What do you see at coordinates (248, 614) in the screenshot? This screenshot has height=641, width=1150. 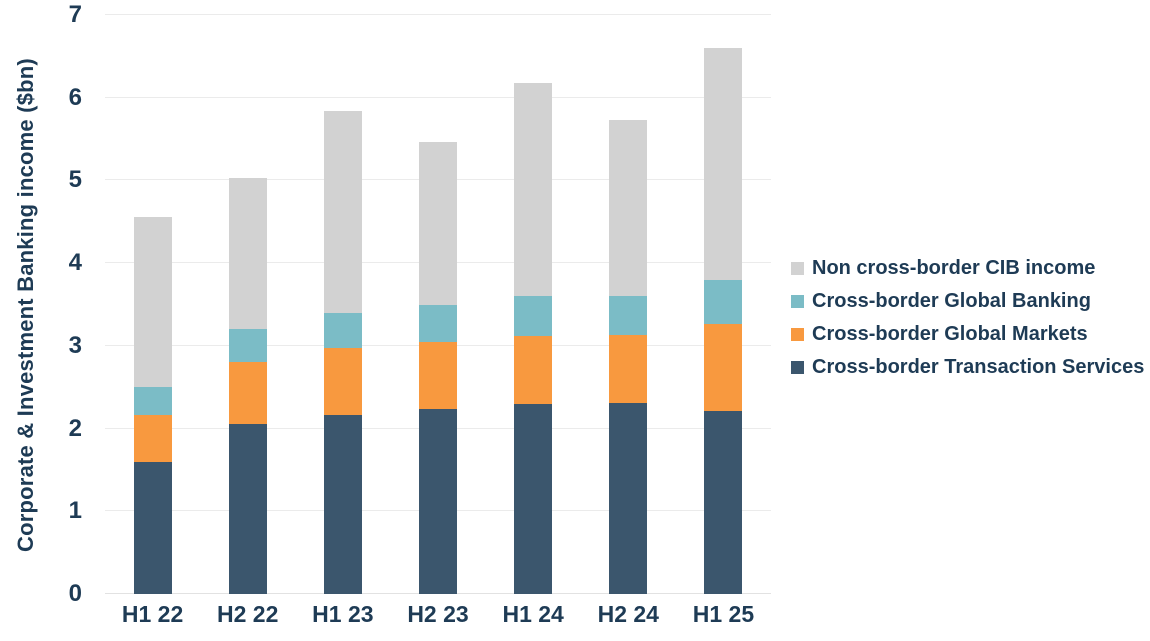 I see `x-tick-label: H2 22` at bounding box center [248, 614].